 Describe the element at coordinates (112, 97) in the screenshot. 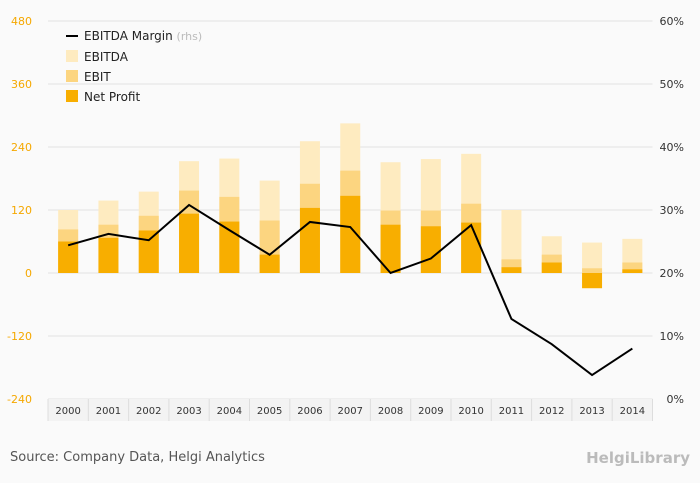

I see `legend-label: Net Profit` at that location.